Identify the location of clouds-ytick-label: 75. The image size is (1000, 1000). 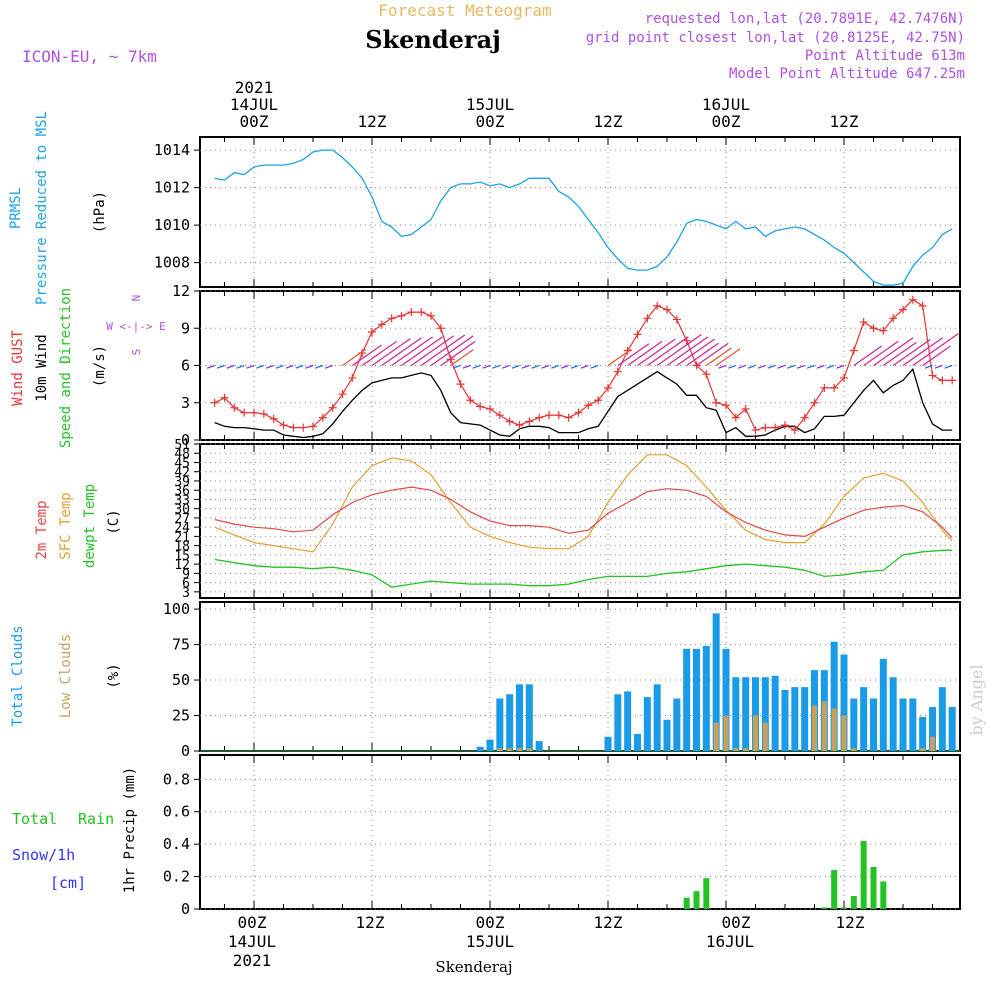
(181, 645).